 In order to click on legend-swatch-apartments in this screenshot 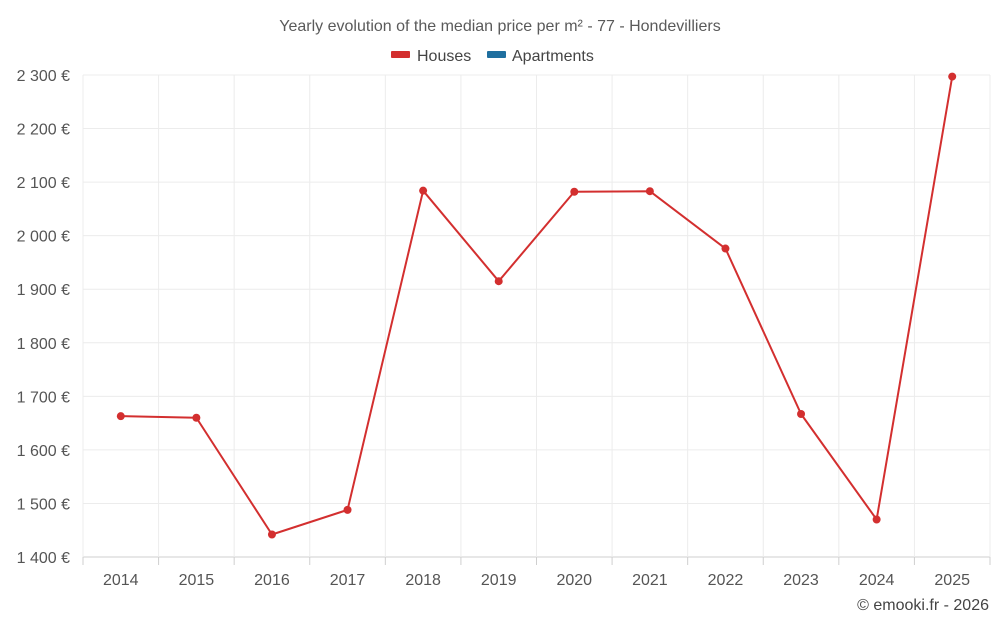, I will do `click(496, 54)`.